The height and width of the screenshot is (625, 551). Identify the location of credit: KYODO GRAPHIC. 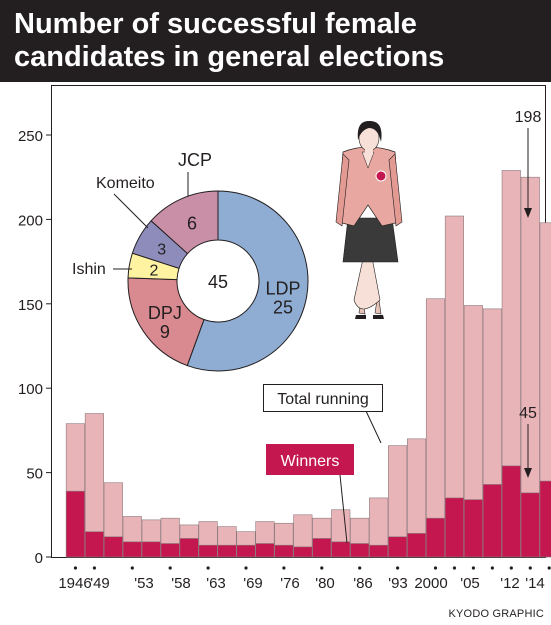
(496, 614).